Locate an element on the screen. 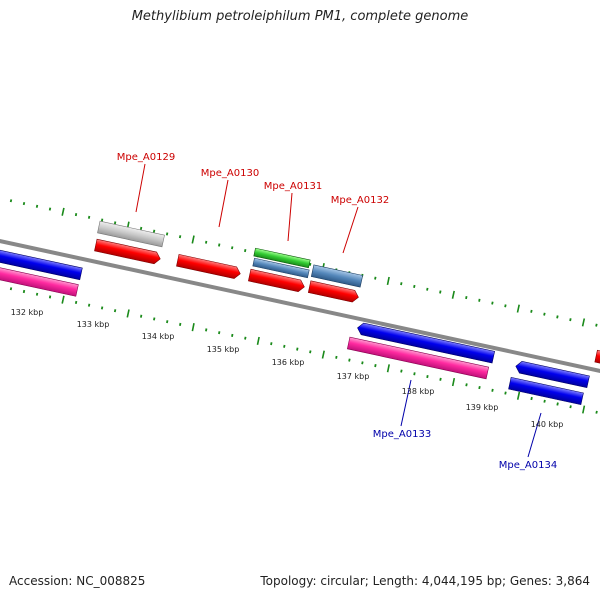 Image resolution: width=600 pixels, height=600 pixels. accession-text: Accession: NC_008825 is located at coordinates (77, 581).